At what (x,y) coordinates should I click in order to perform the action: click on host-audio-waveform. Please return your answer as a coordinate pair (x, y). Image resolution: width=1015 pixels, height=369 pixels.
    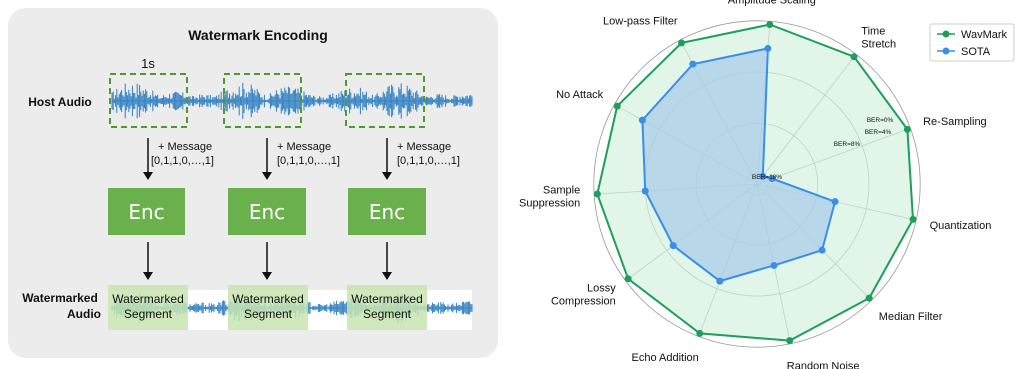
    Looking at the image, I should click on (292, 101).